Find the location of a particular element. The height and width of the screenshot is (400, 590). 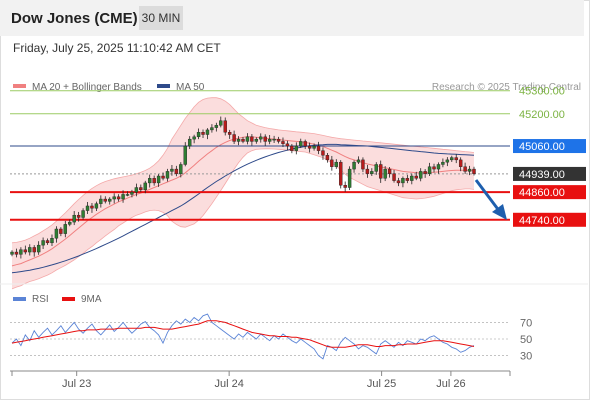

x-tick-label-0: Jul 23 is located at coordinates (76, 384).